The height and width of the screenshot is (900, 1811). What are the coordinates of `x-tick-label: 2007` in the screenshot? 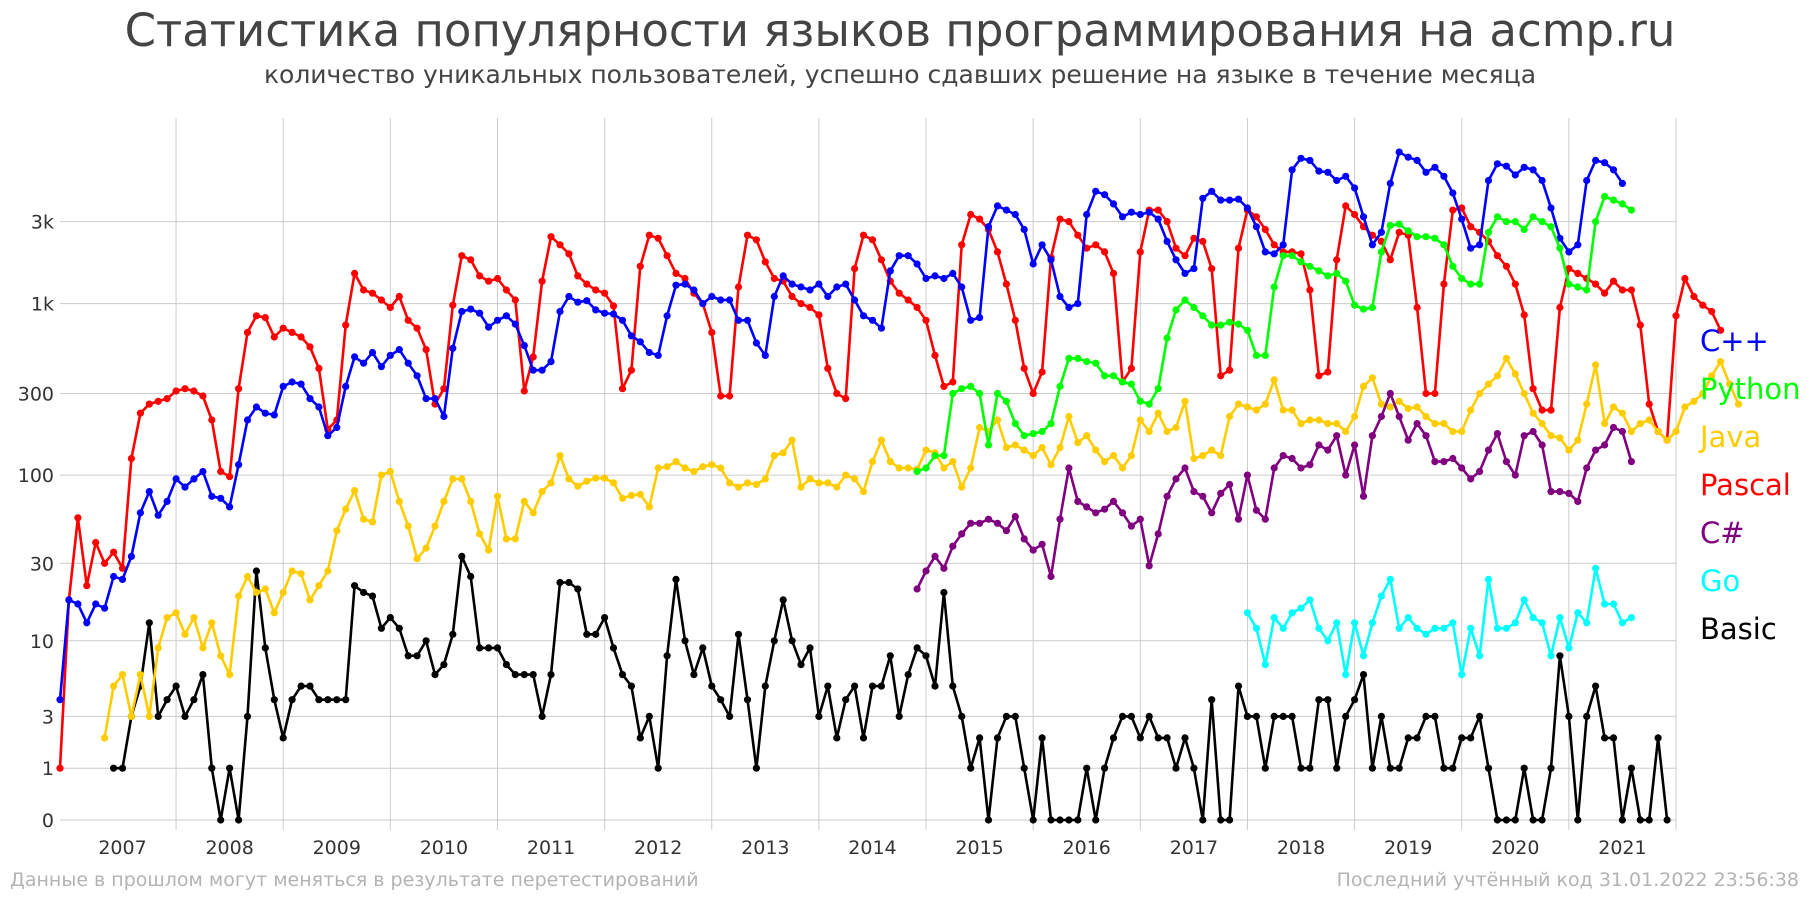 It's located at (122, 848).